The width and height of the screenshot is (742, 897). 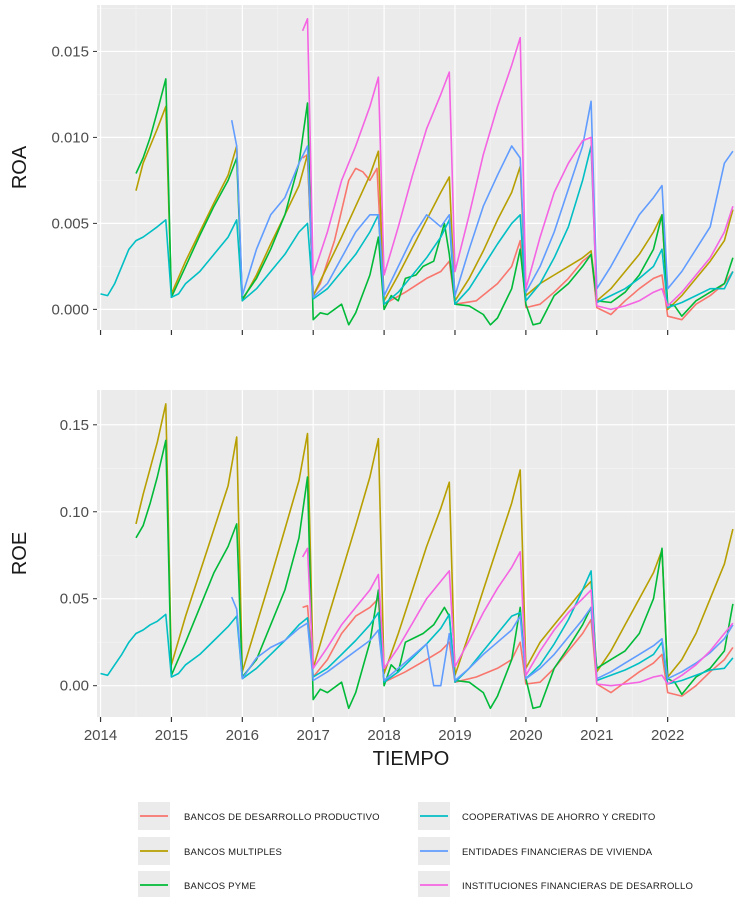 I want to click on legend-label: BANCOS MULTIPLES, so click(x=233, y=852).